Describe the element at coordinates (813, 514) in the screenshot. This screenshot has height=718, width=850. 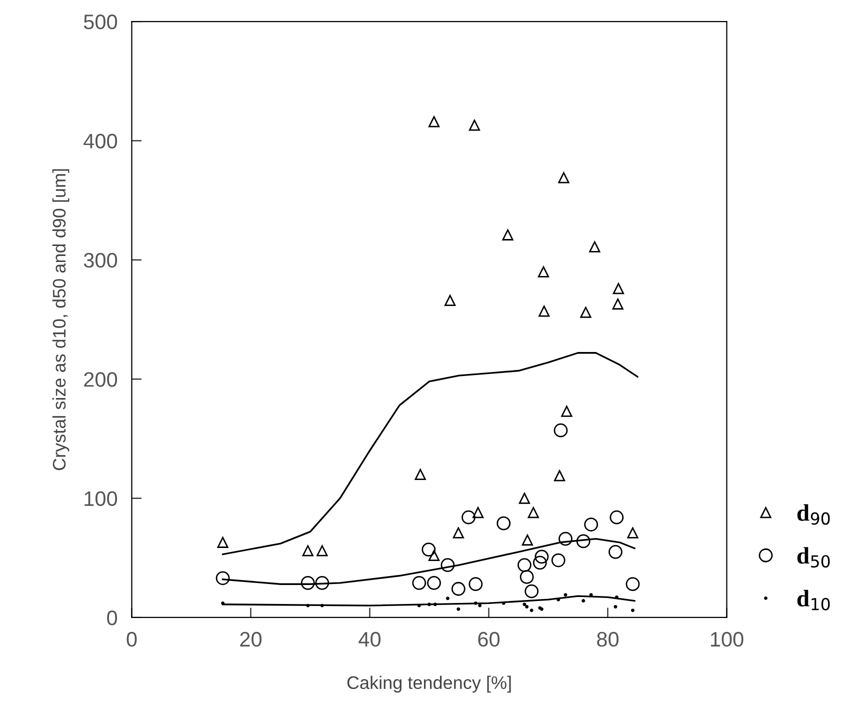
I see `legend-label: d$_{90}$` at that location.